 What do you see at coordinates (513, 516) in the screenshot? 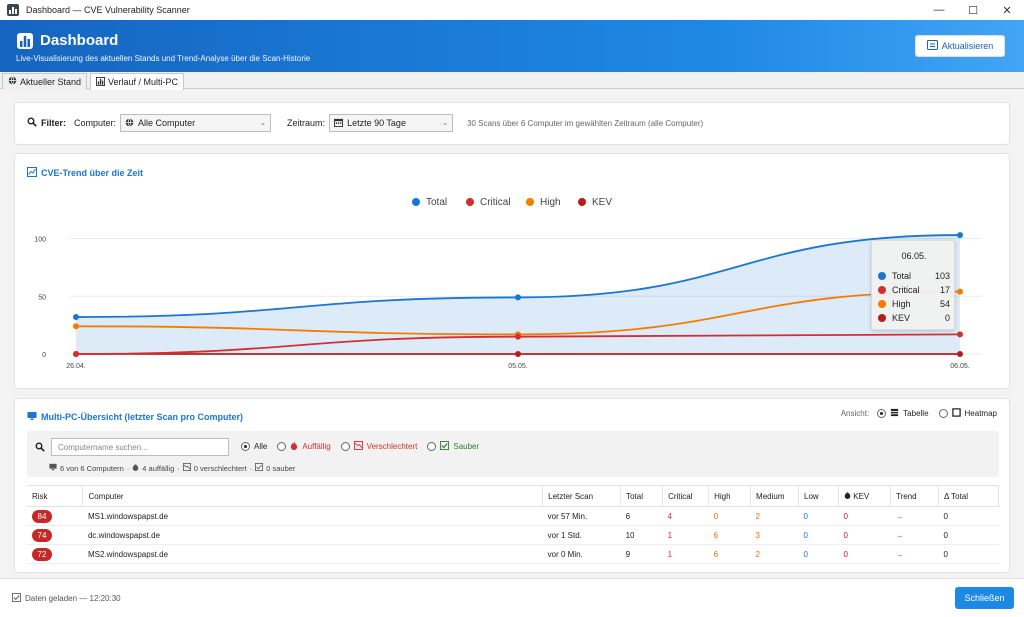
I see `table-row: 84 MS1.windowspapst.de vor 57 Min. 6 4 0 2 0 0 → 0` at bounding box center [513, 516].